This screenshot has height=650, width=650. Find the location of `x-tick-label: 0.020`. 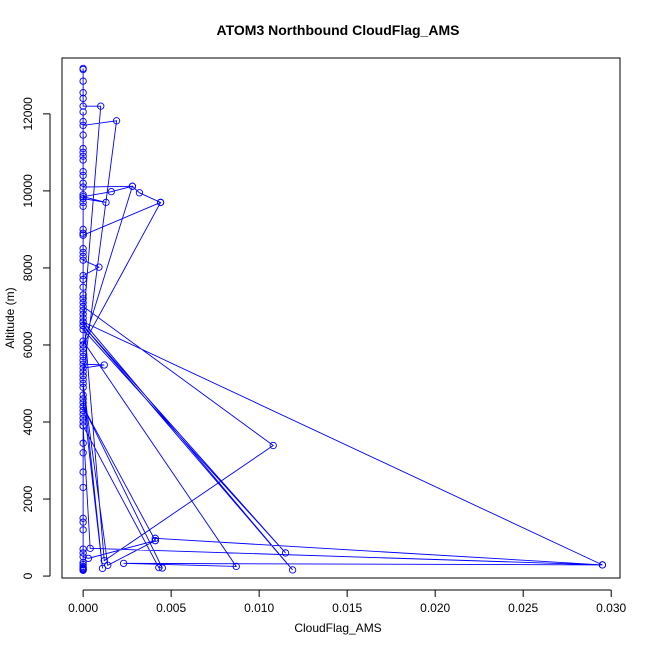

x-tick-label: 0.020 is located at coordinates (435, 608).